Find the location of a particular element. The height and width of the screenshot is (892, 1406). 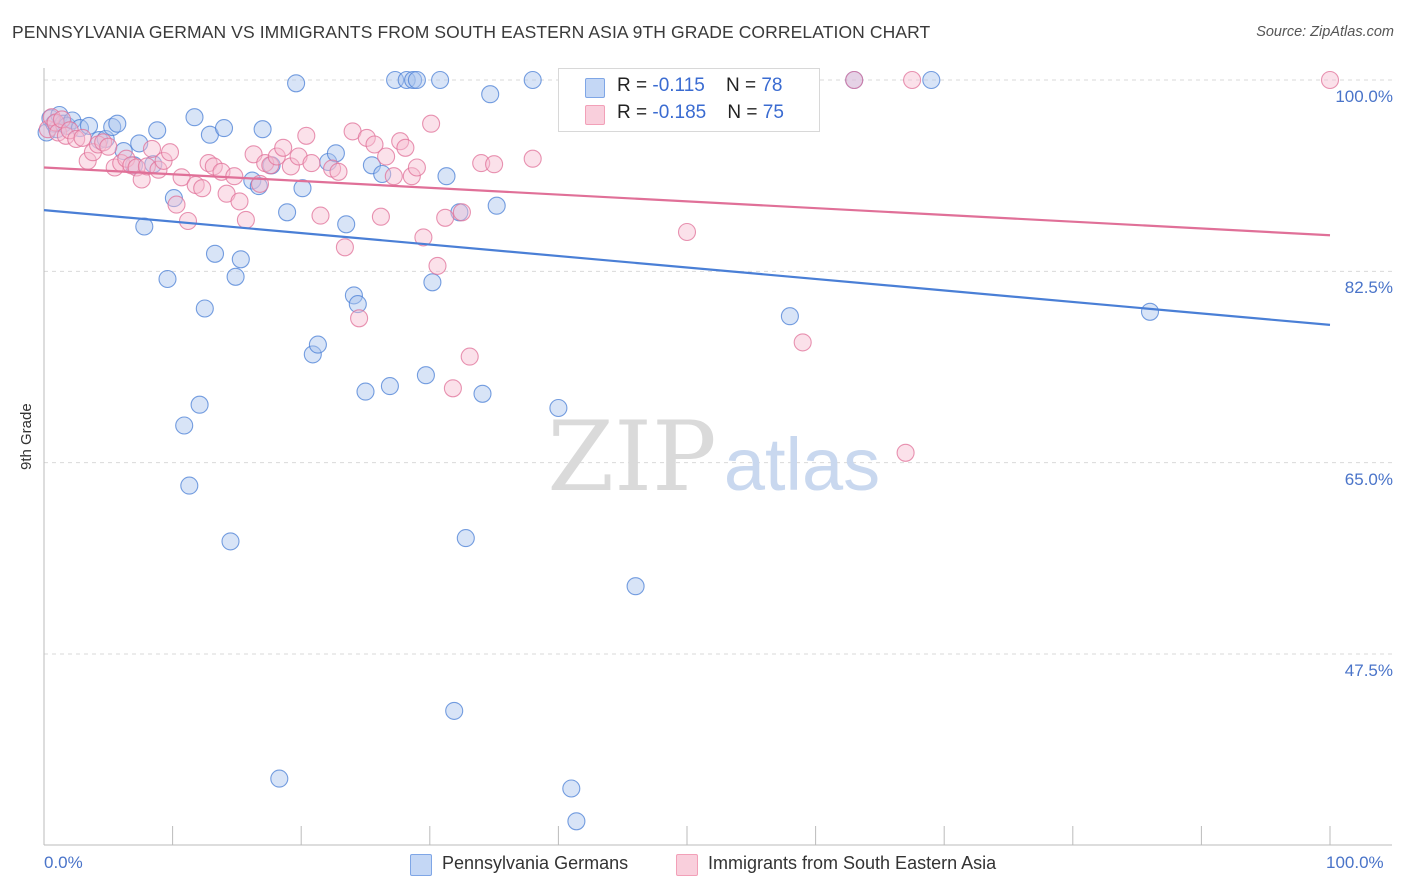

y-tick-label: 65.0% is located at coordinates (1368, 479).